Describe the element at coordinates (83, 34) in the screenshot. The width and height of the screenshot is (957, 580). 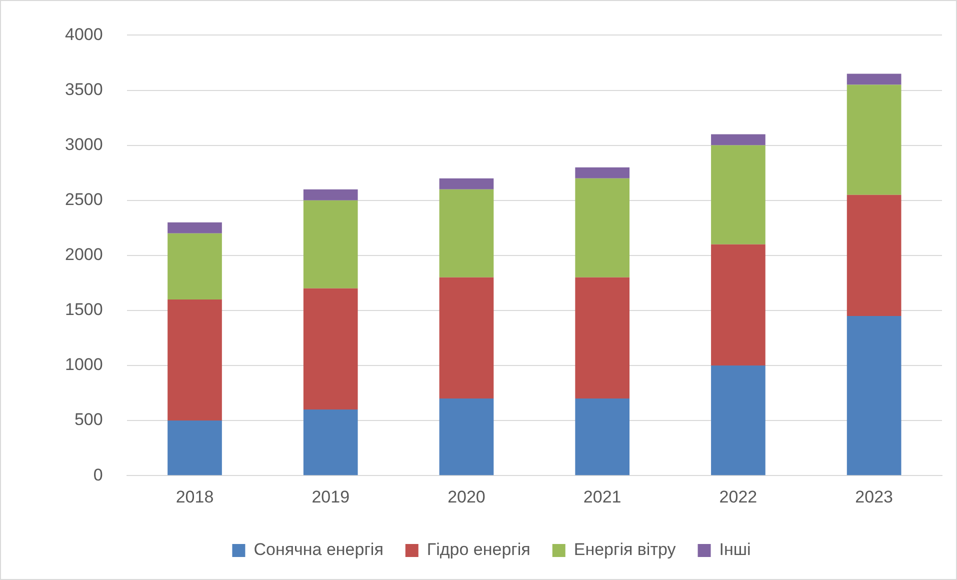
I see `y-tick-label: 4000` at that location.